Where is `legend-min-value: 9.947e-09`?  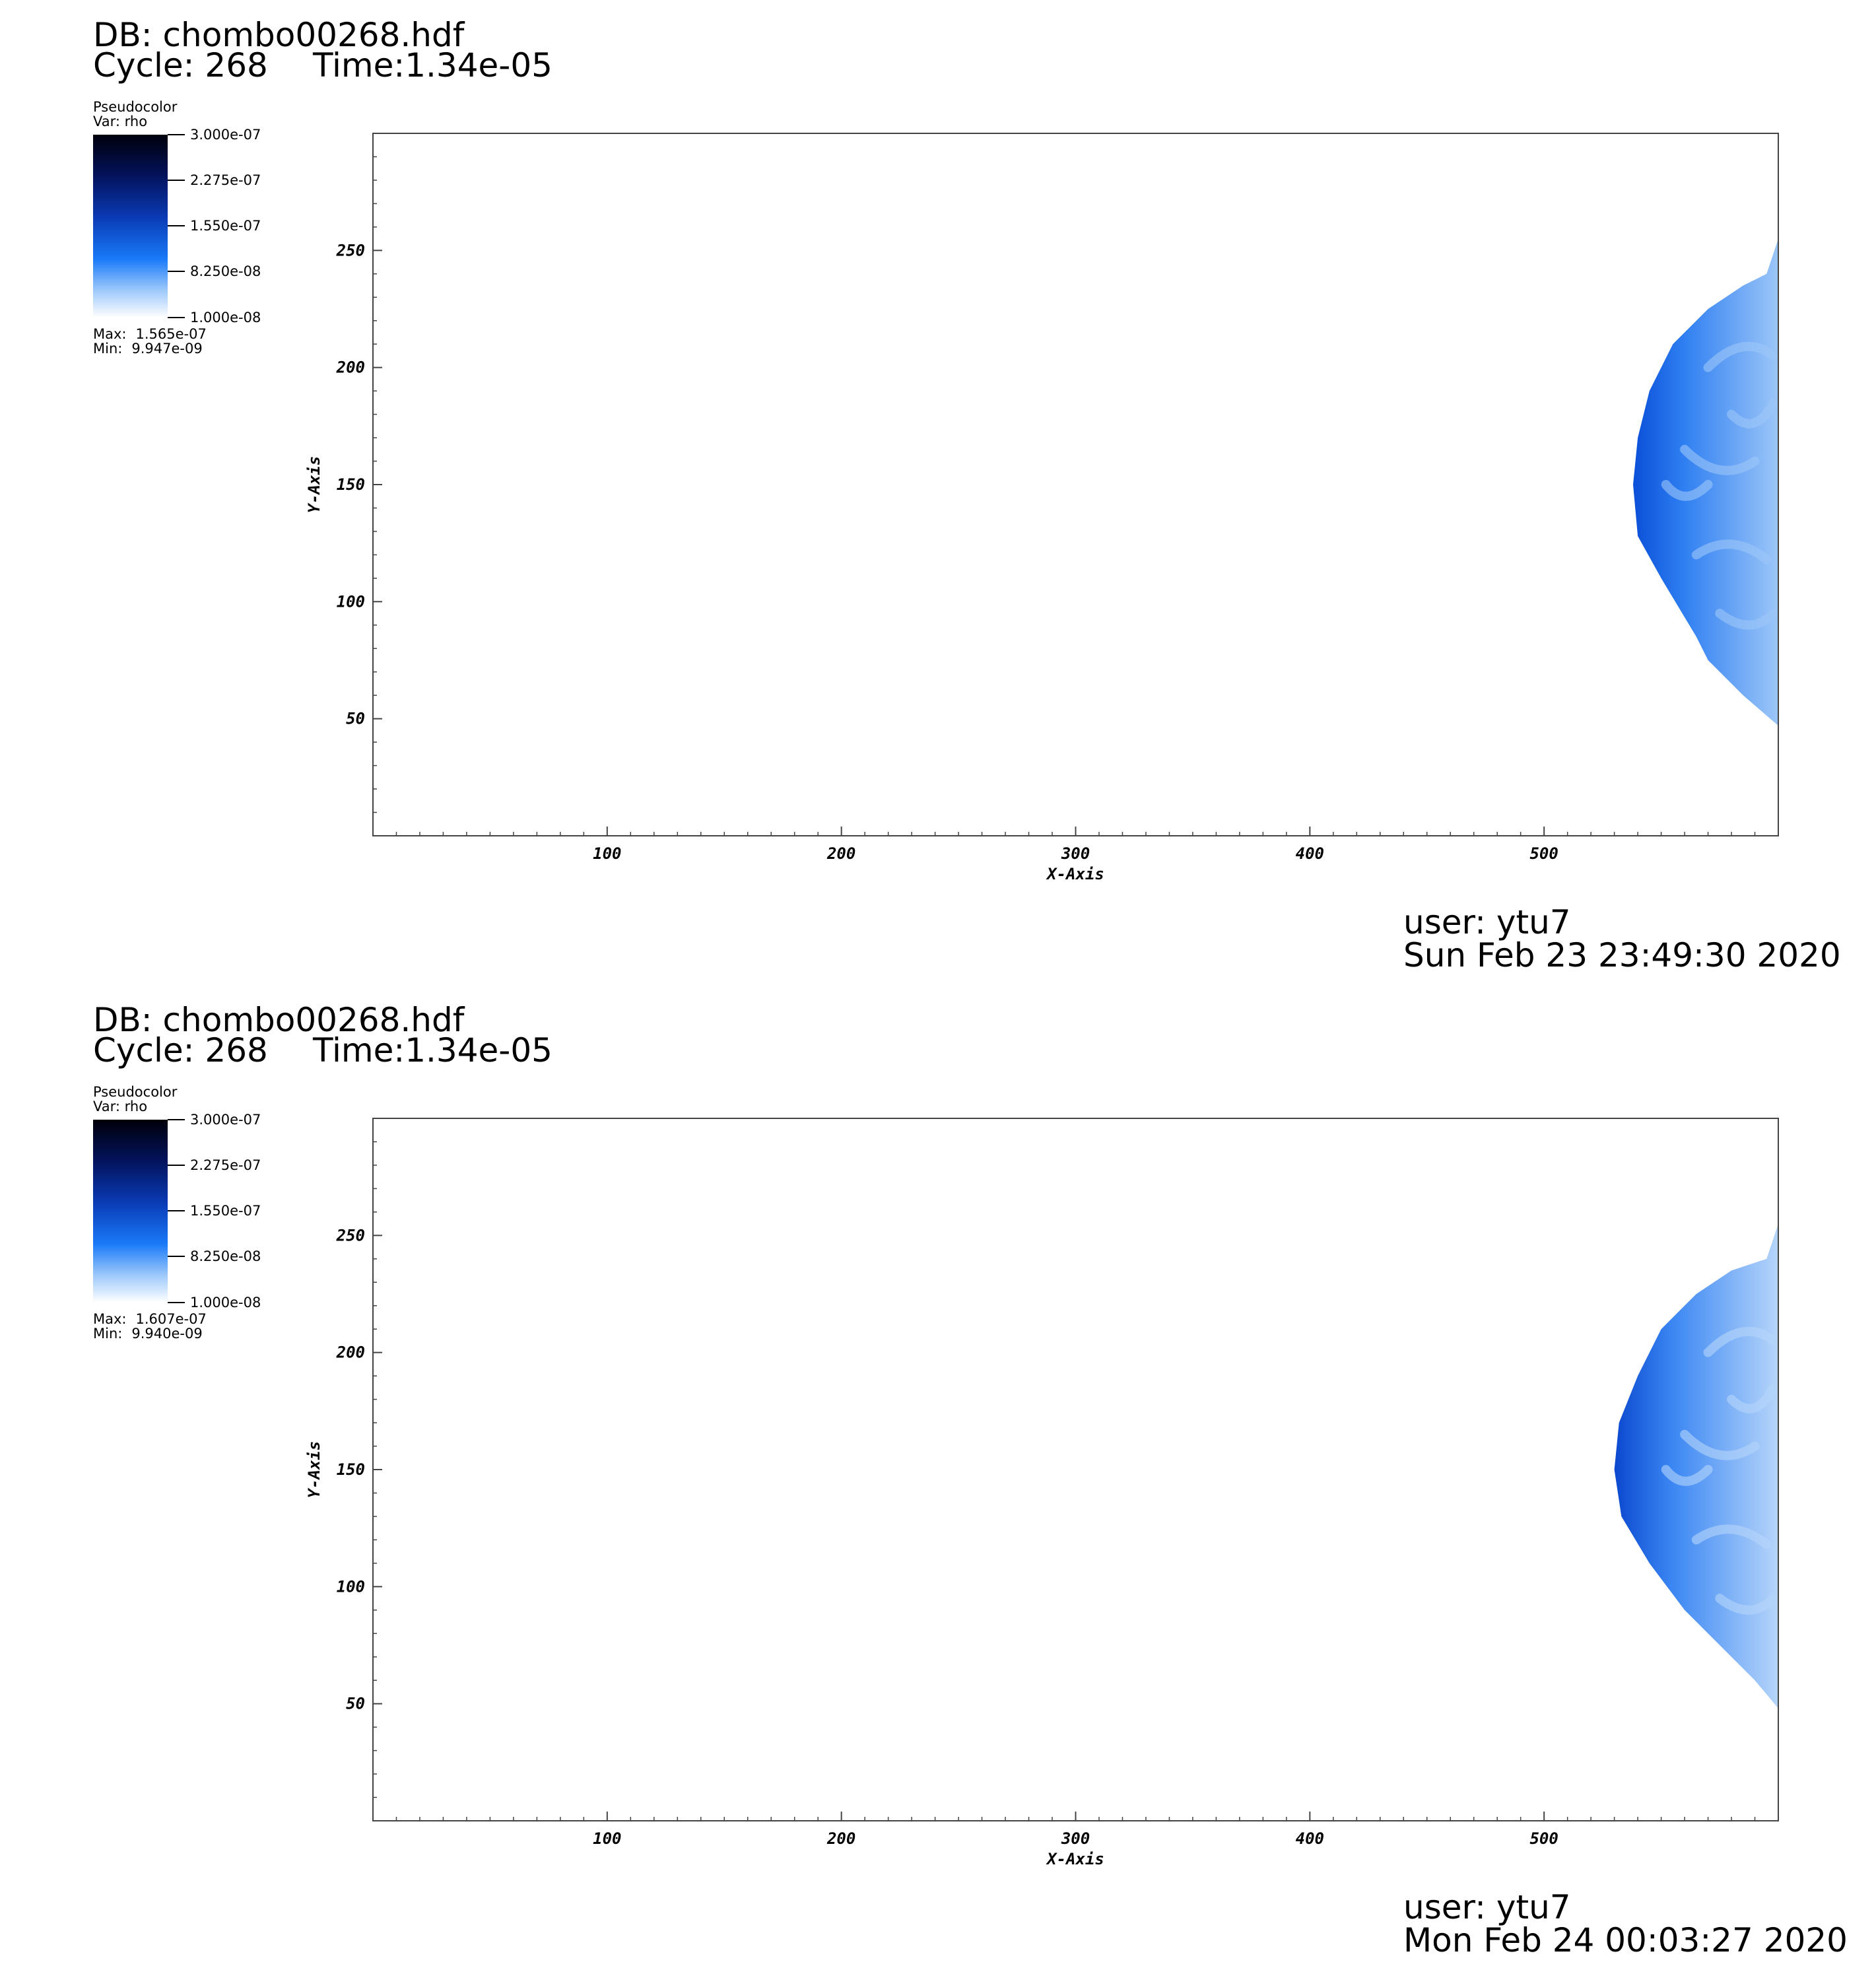
legend-min-value: 9.947e-09 is located at coordinates (167, 349).